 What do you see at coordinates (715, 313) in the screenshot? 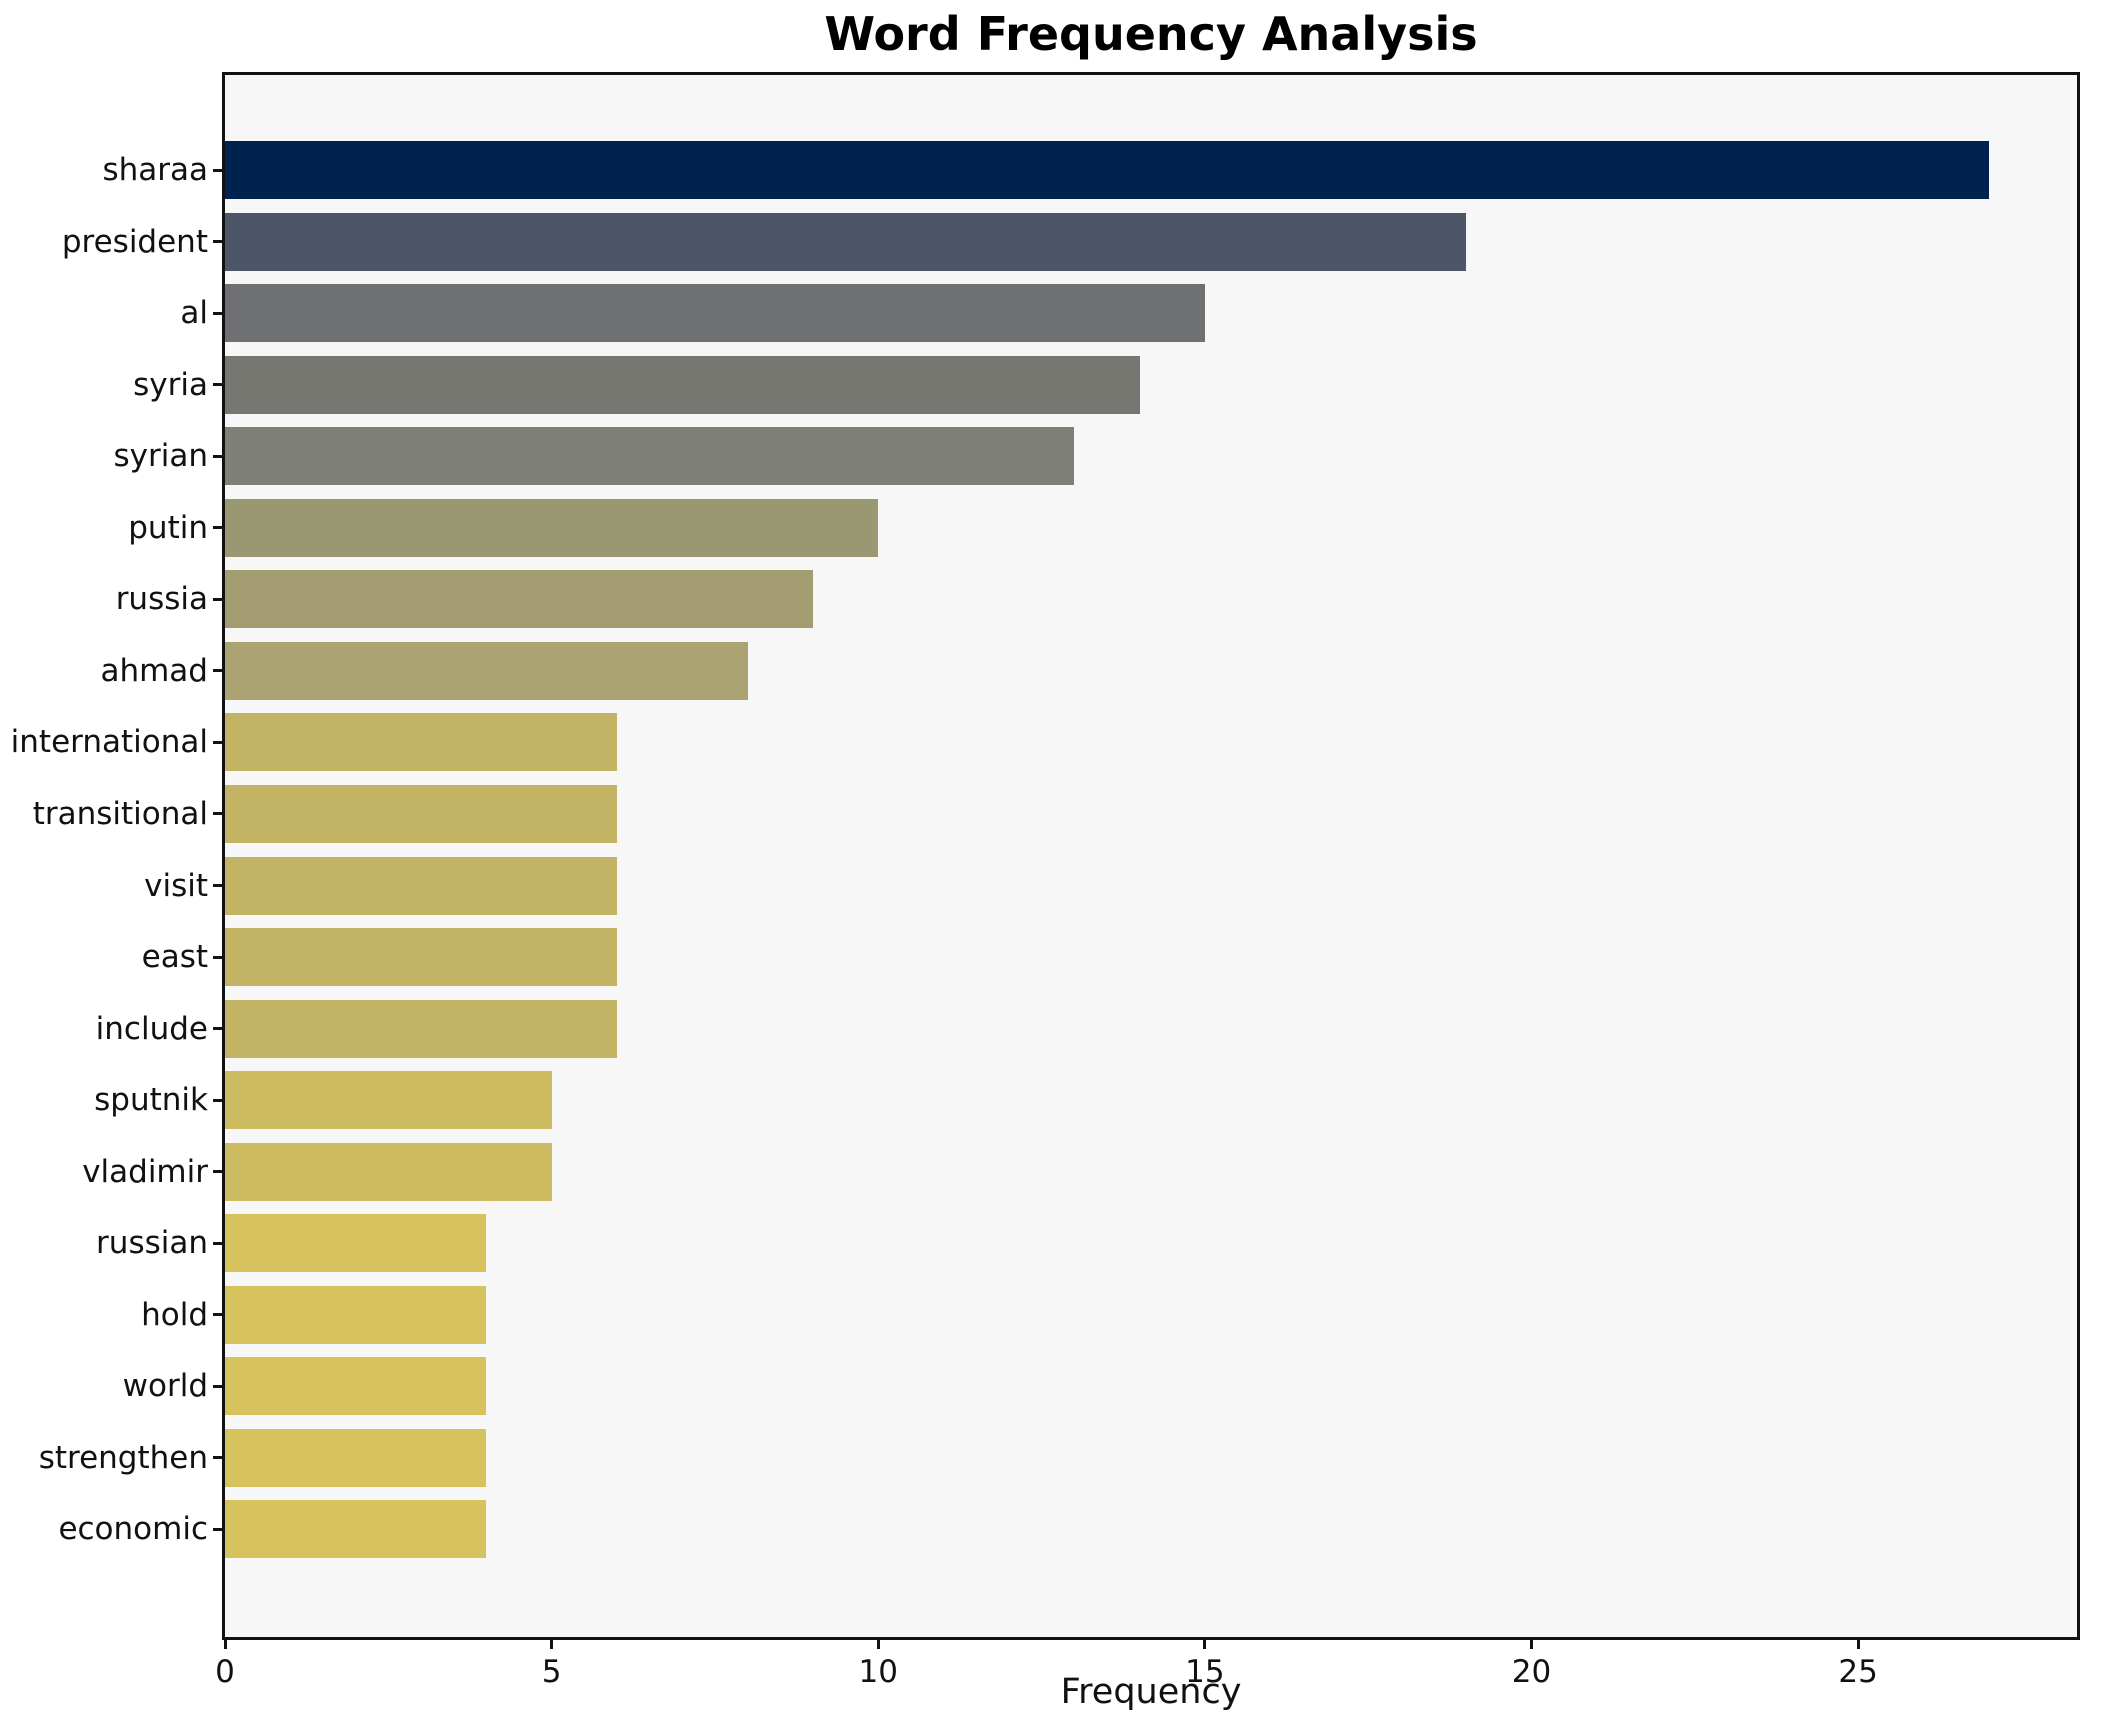
I see `bar-al` at bounding box center [715, 313].